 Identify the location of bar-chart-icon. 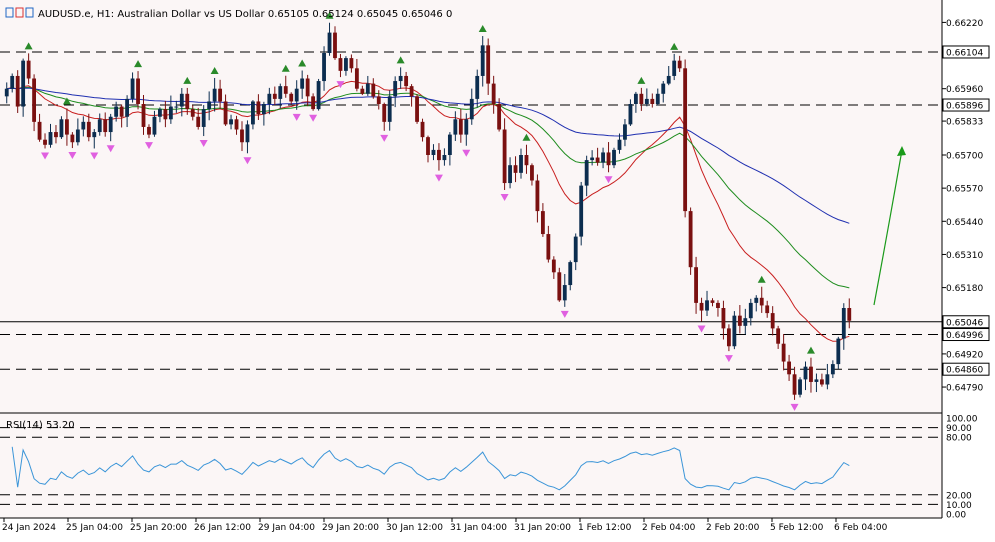
(9, 12).